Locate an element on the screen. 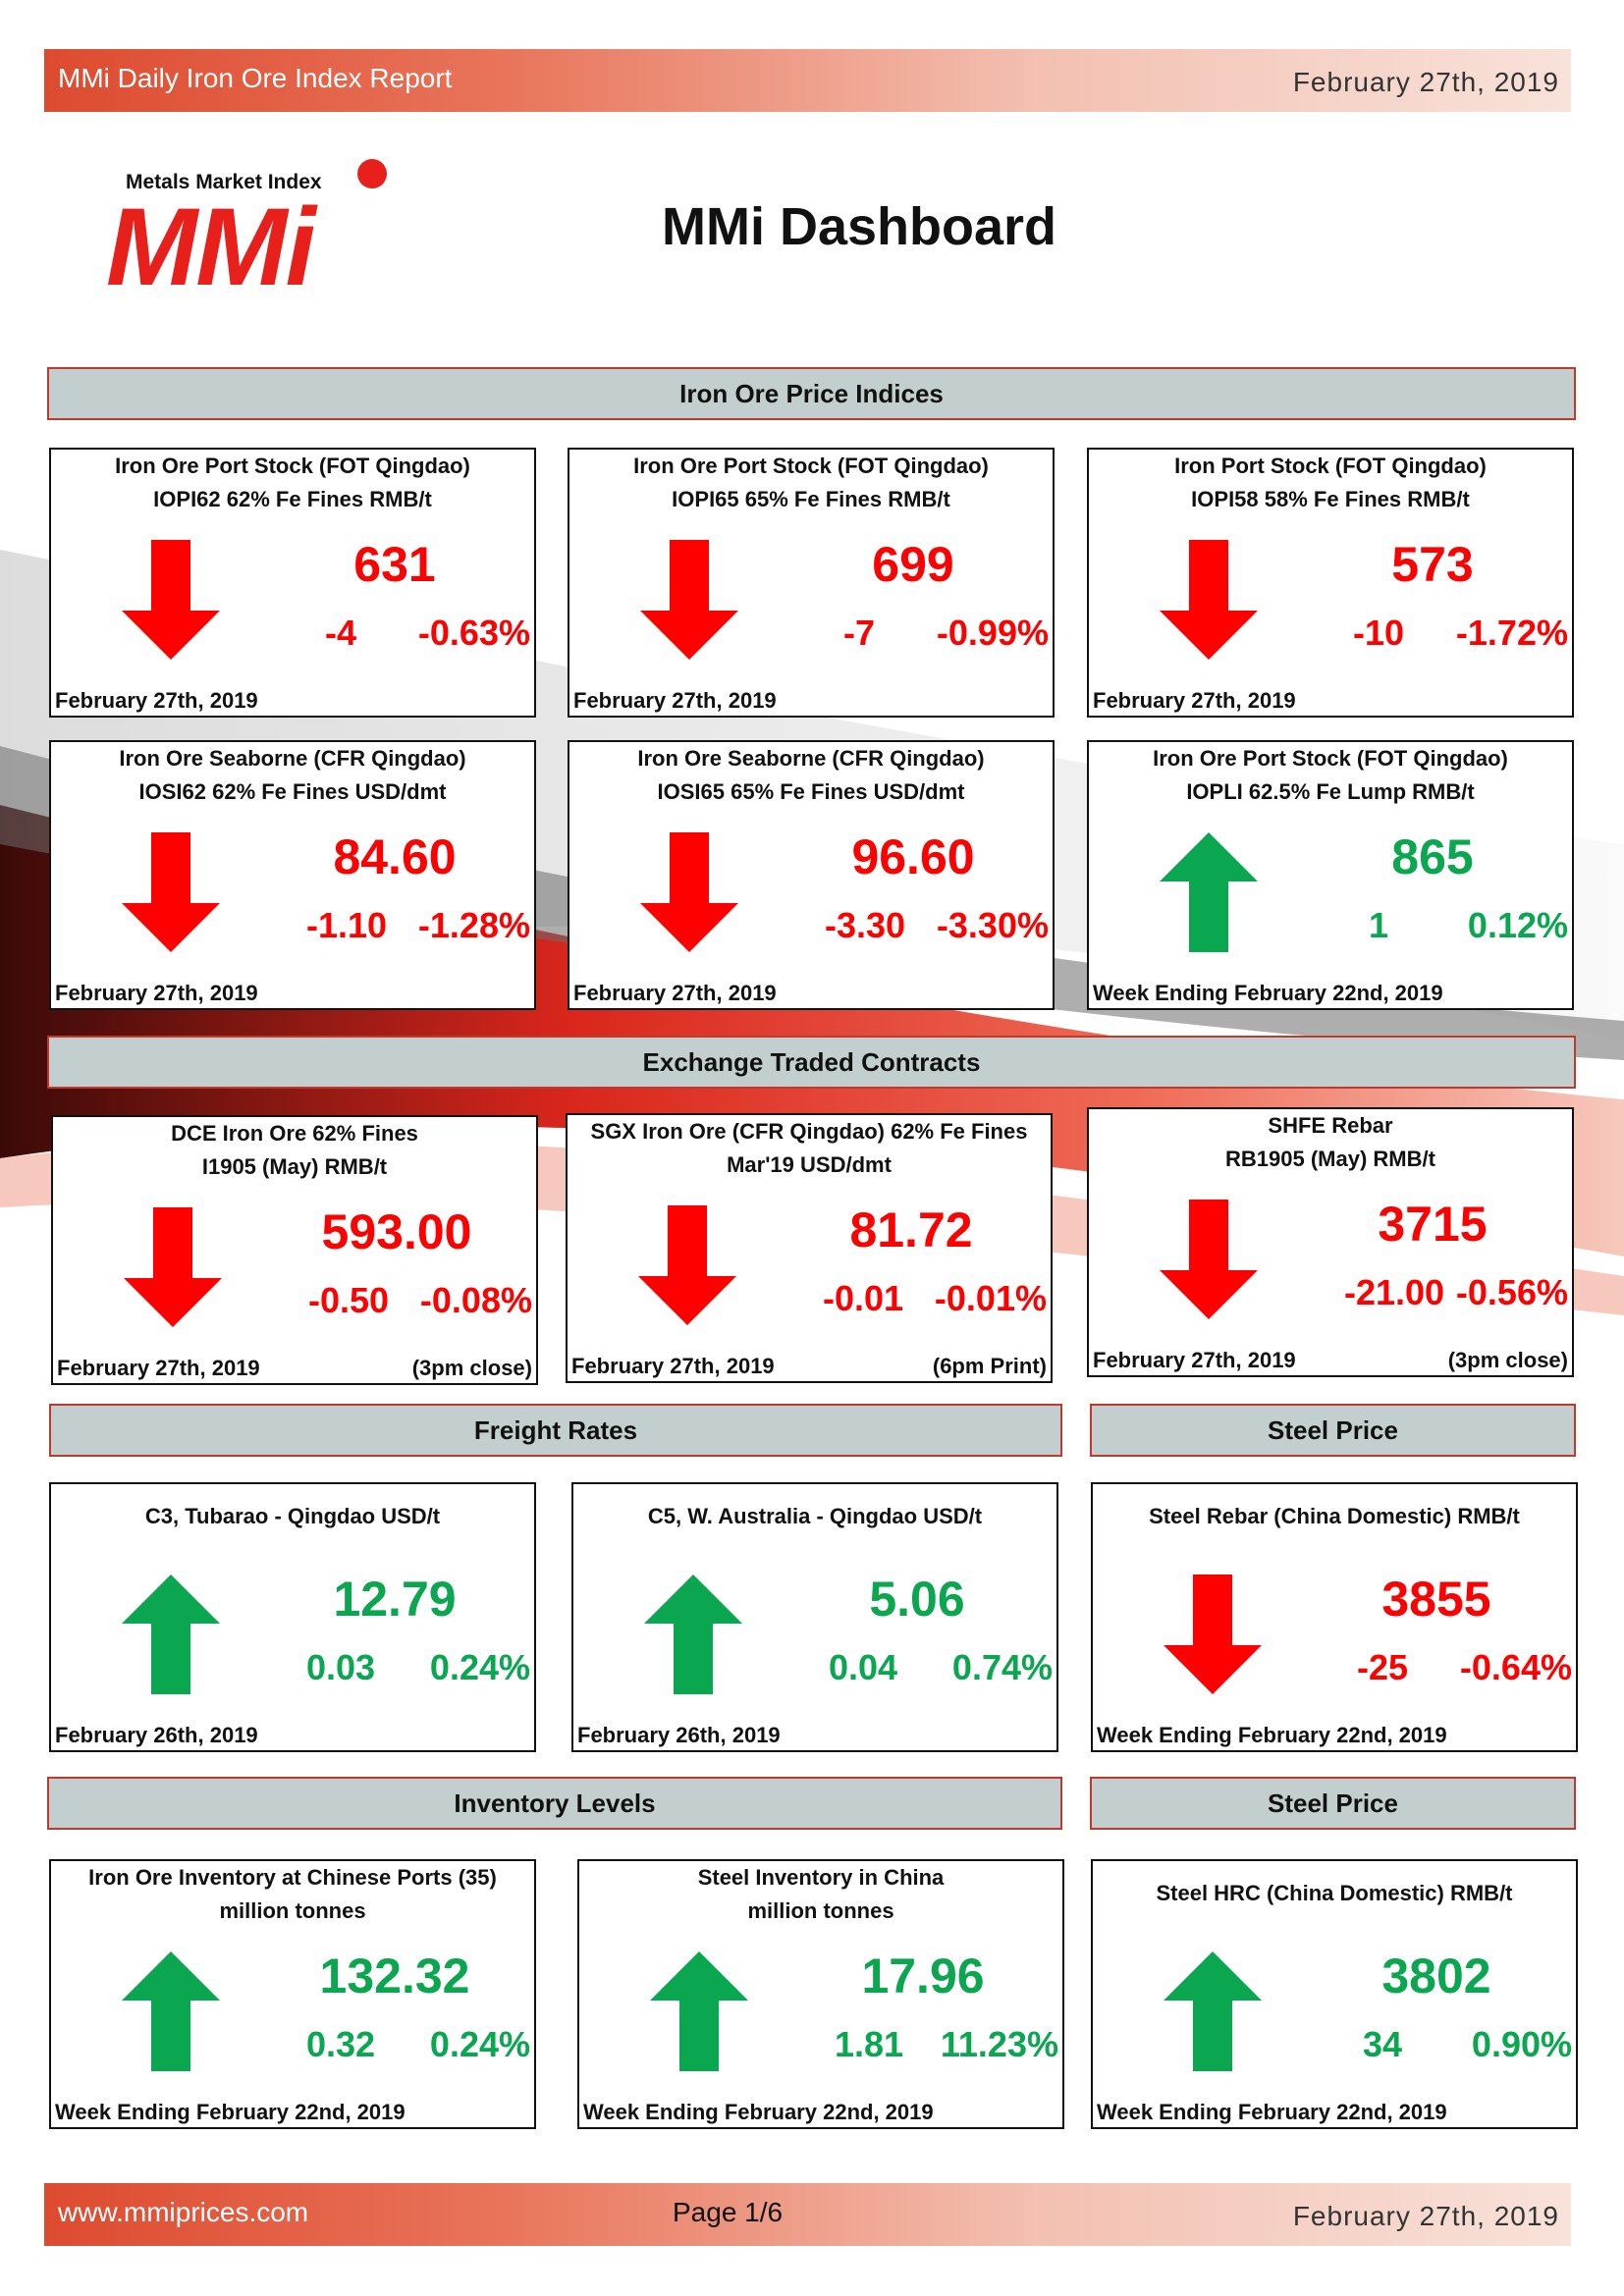 This screenshot has width=1624, height=2296. index-change: -7 is located at coordinates (858, 633).